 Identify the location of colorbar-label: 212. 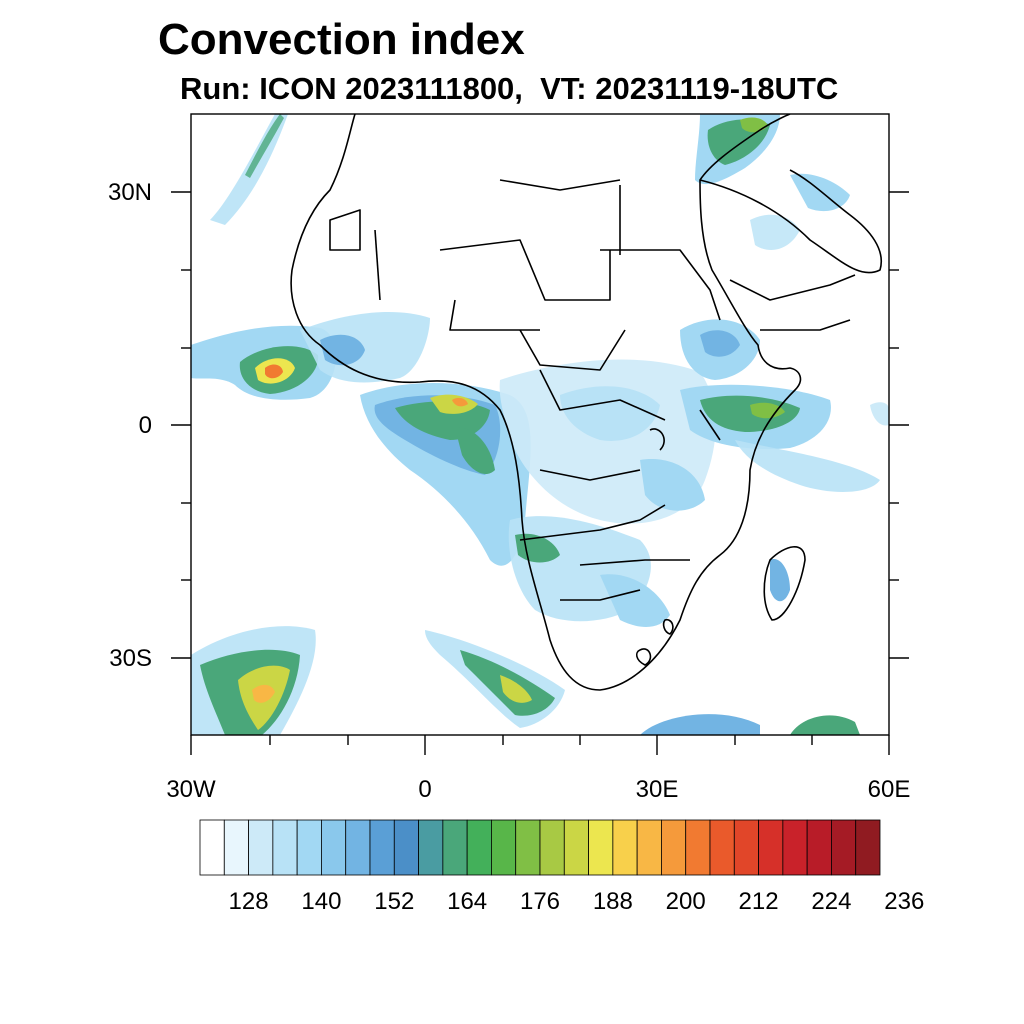
(758, 901).